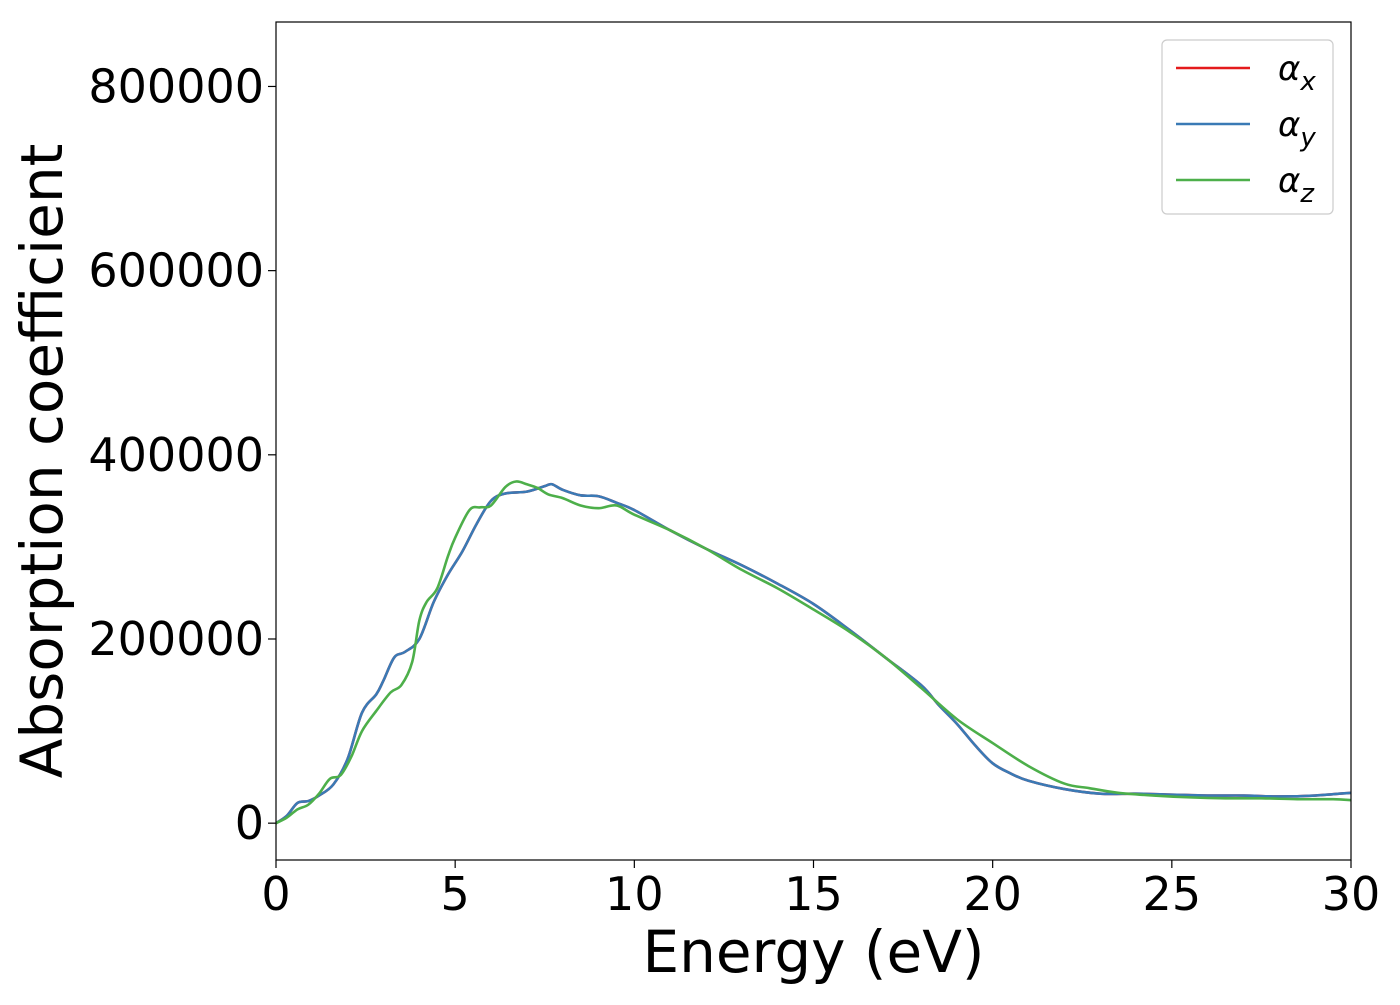 The image size is (1400, 1005). What do you see at coordinates (813, 894) in the screenshot?
I see `x-tick-label: 15` at bounding box center [813, 894].